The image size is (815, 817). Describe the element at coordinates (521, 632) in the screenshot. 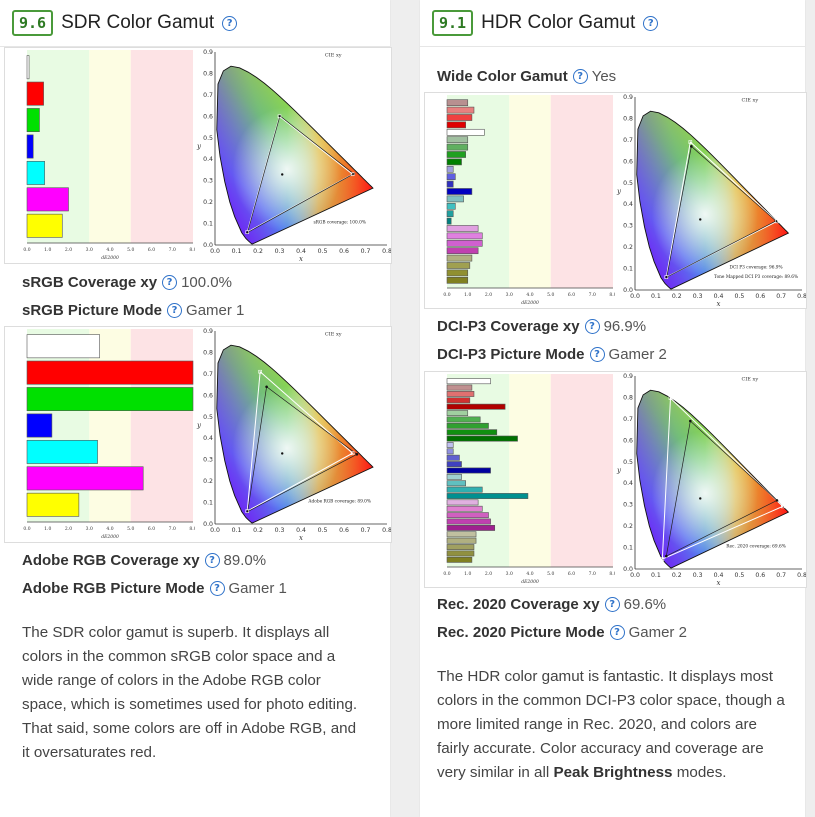

I see `rec-mode-label: Rec. 2020 Picture Mode` at that location.